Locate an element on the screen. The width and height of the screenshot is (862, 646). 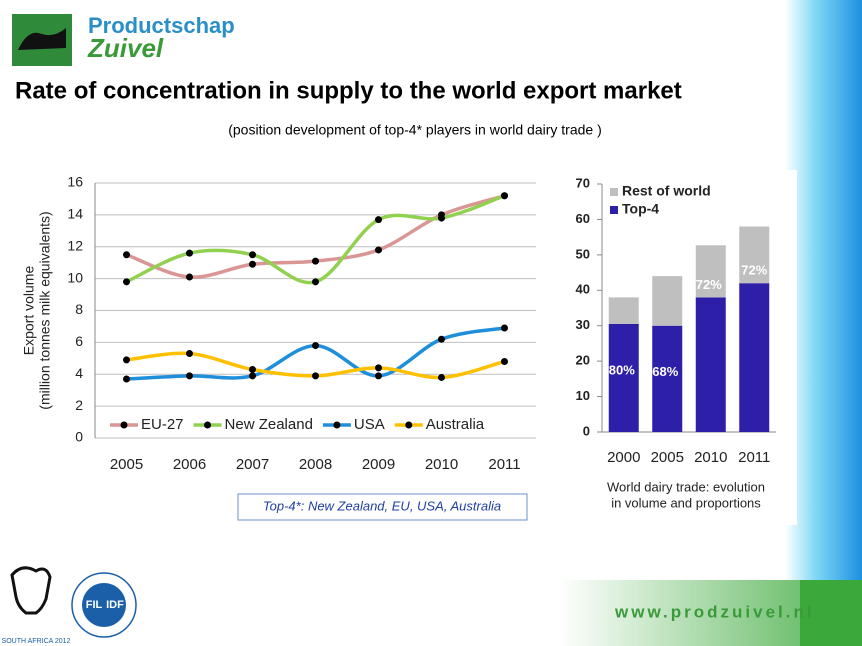
legend-label: USA is located at coordinates (369, 424).